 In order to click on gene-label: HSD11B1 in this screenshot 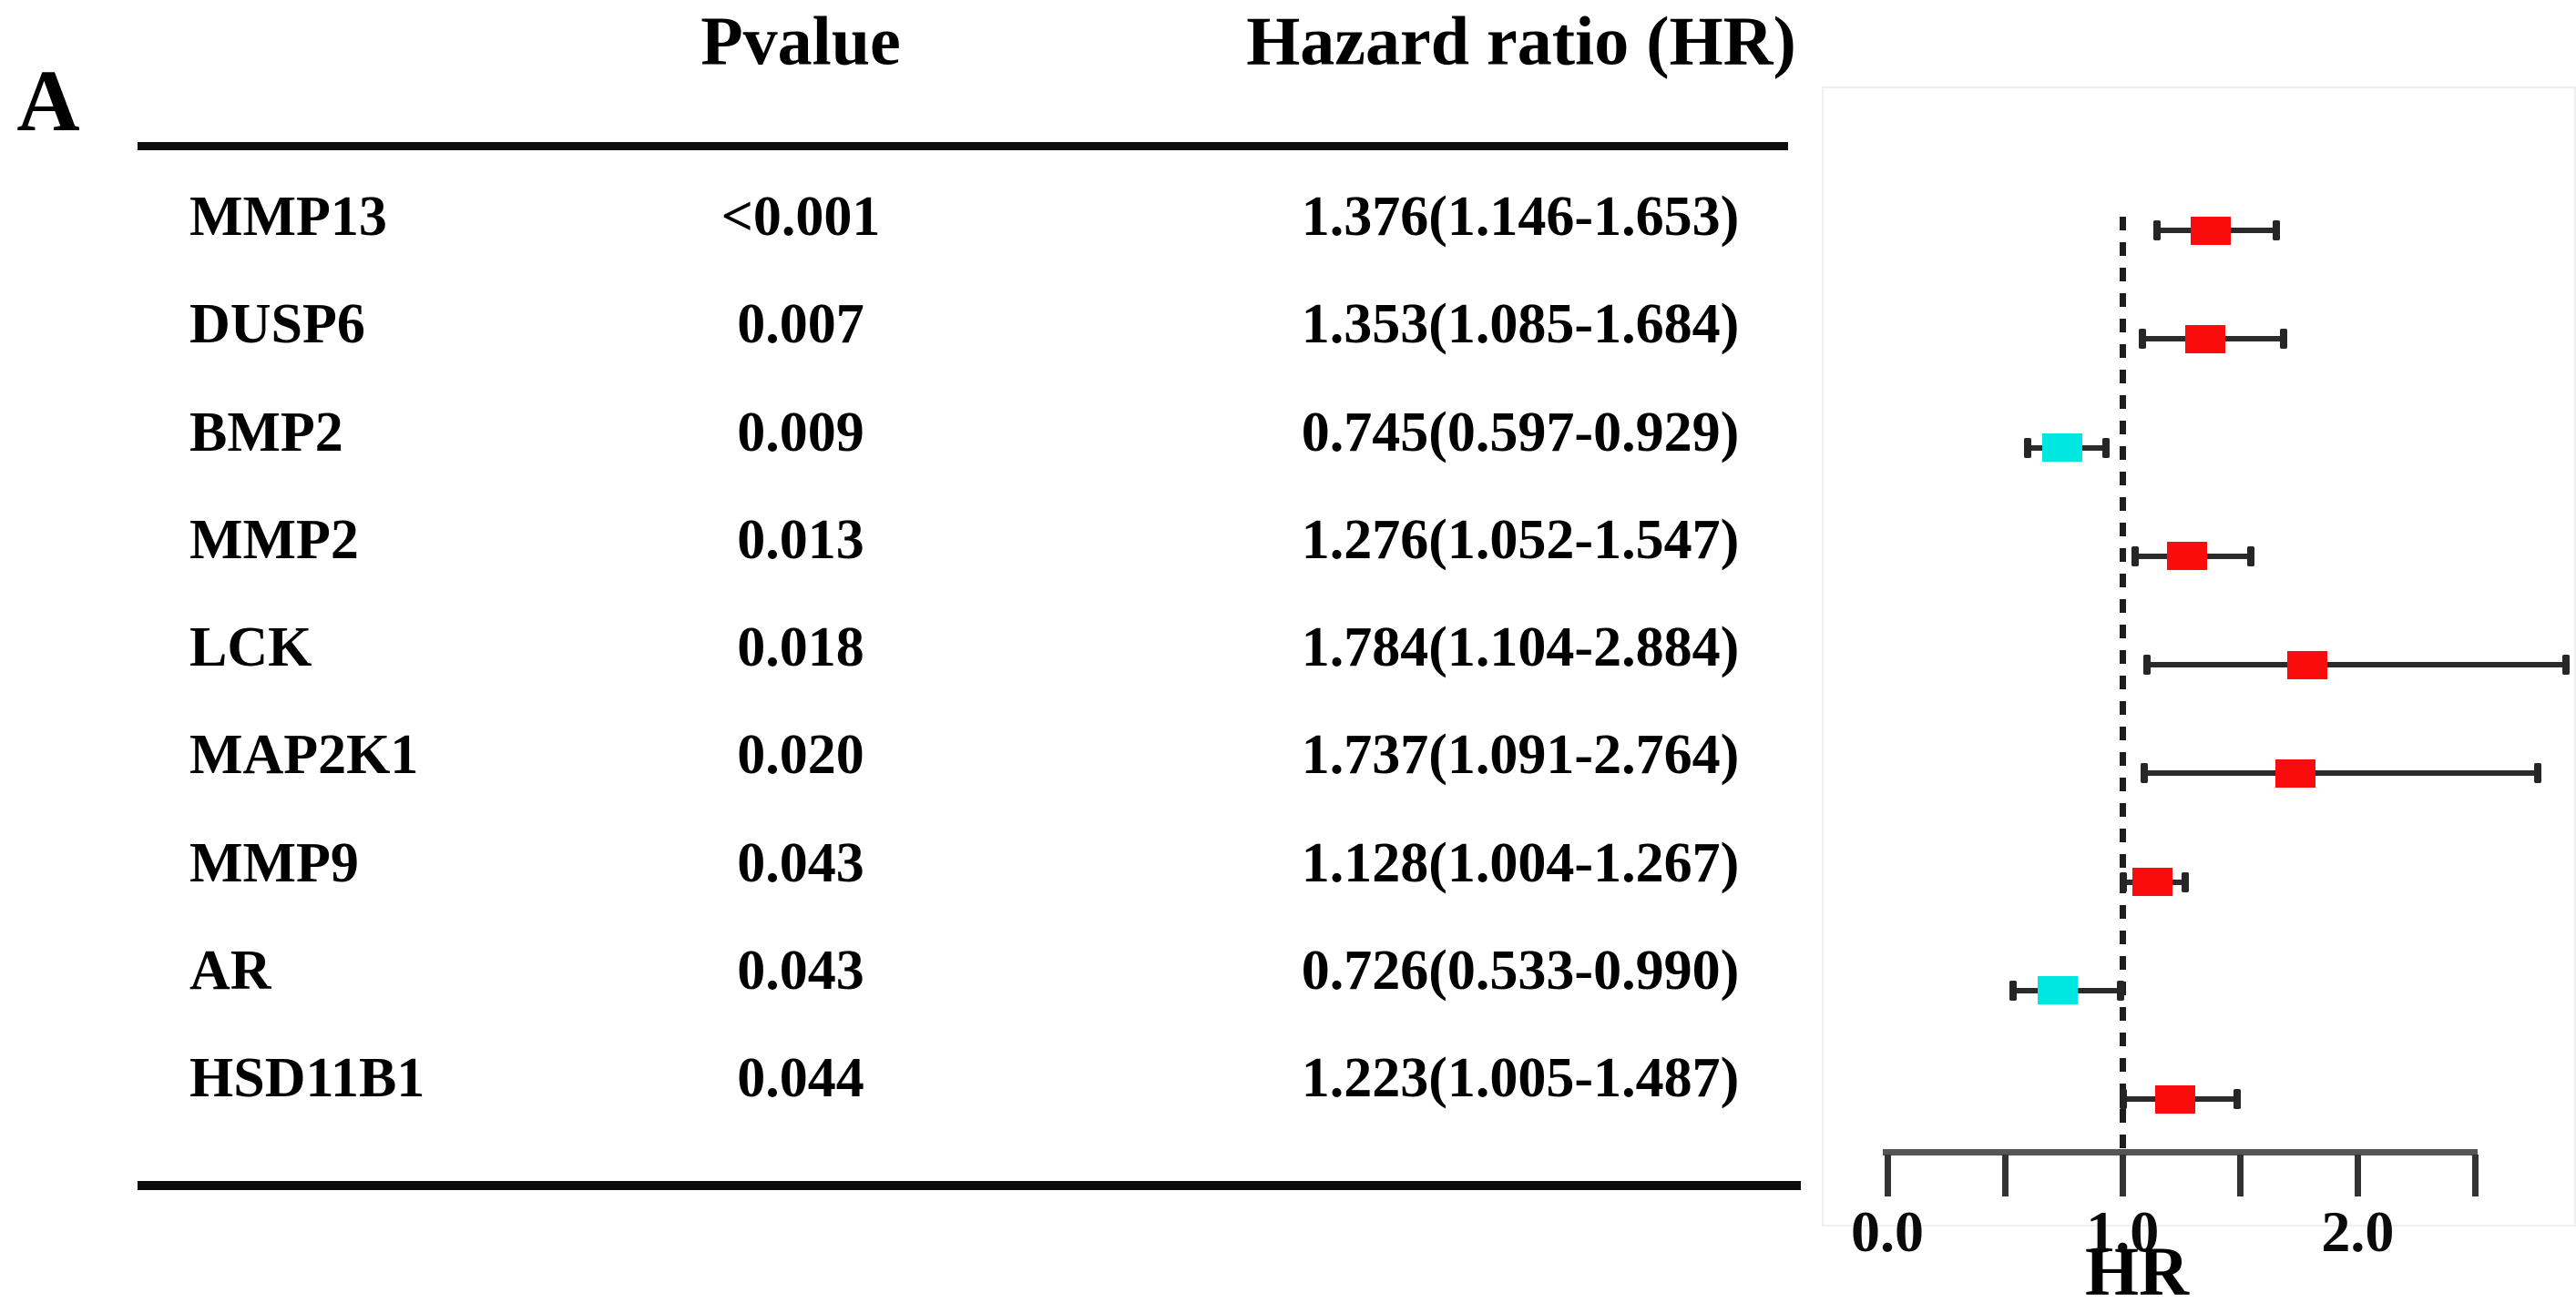, I will do `click(307, 1078)`.